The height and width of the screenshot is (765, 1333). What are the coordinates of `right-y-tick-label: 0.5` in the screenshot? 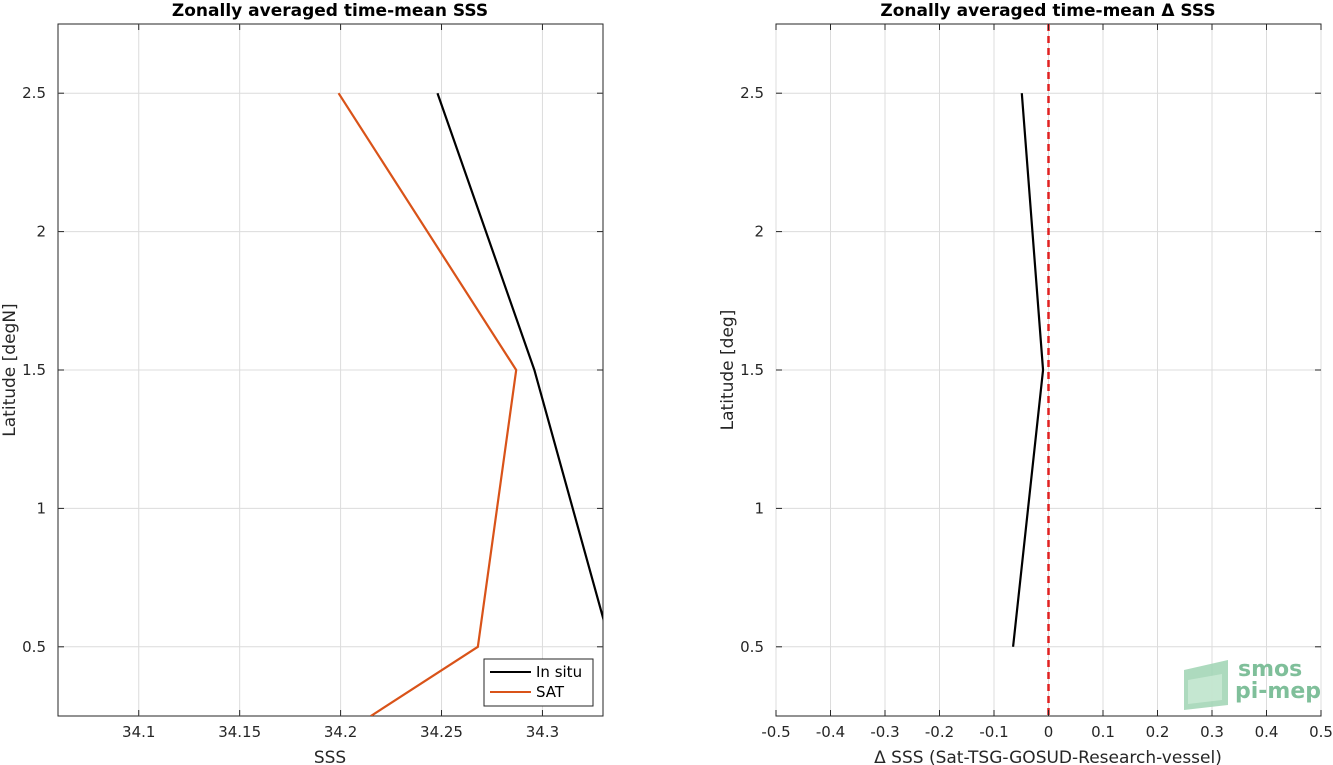 It's located at (752, 647).